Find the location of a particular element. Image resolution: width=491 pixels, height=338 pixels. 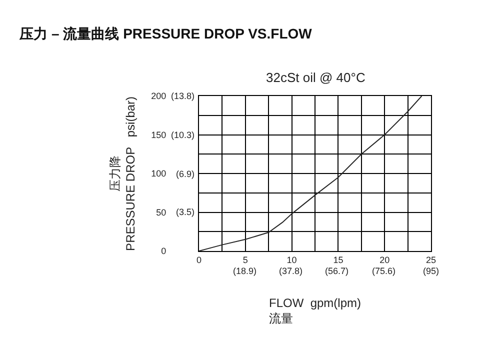

x-tick-label: 0 is located at coordinates (199, 259).